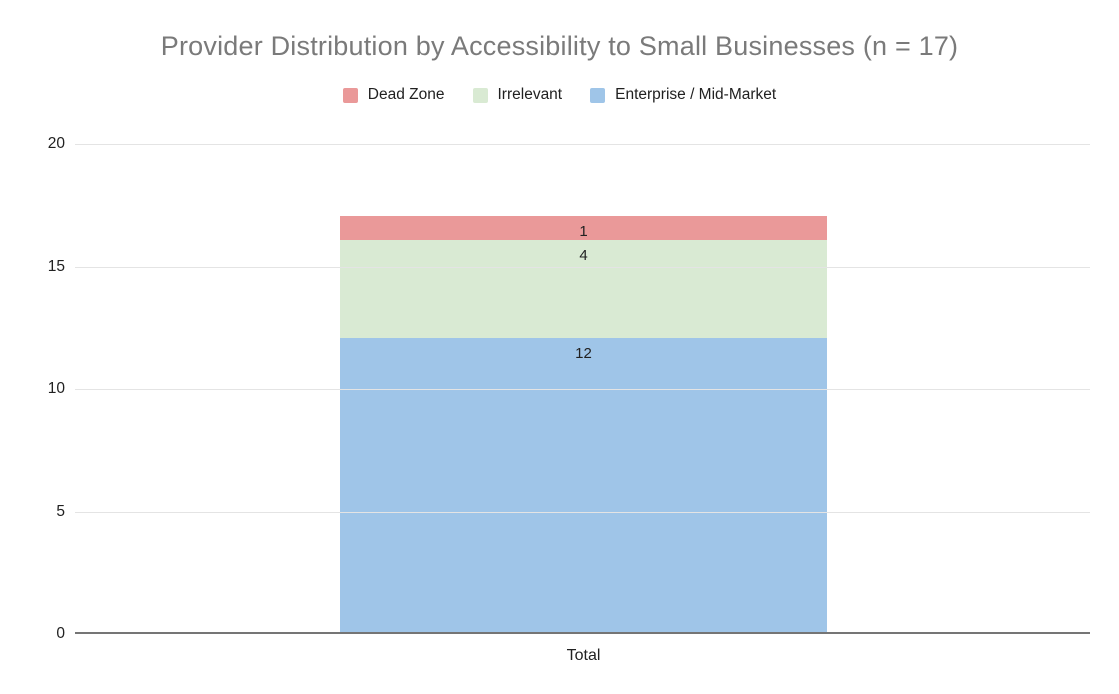  I want to click on y-tick-label-20: 20, so click(56, 143).